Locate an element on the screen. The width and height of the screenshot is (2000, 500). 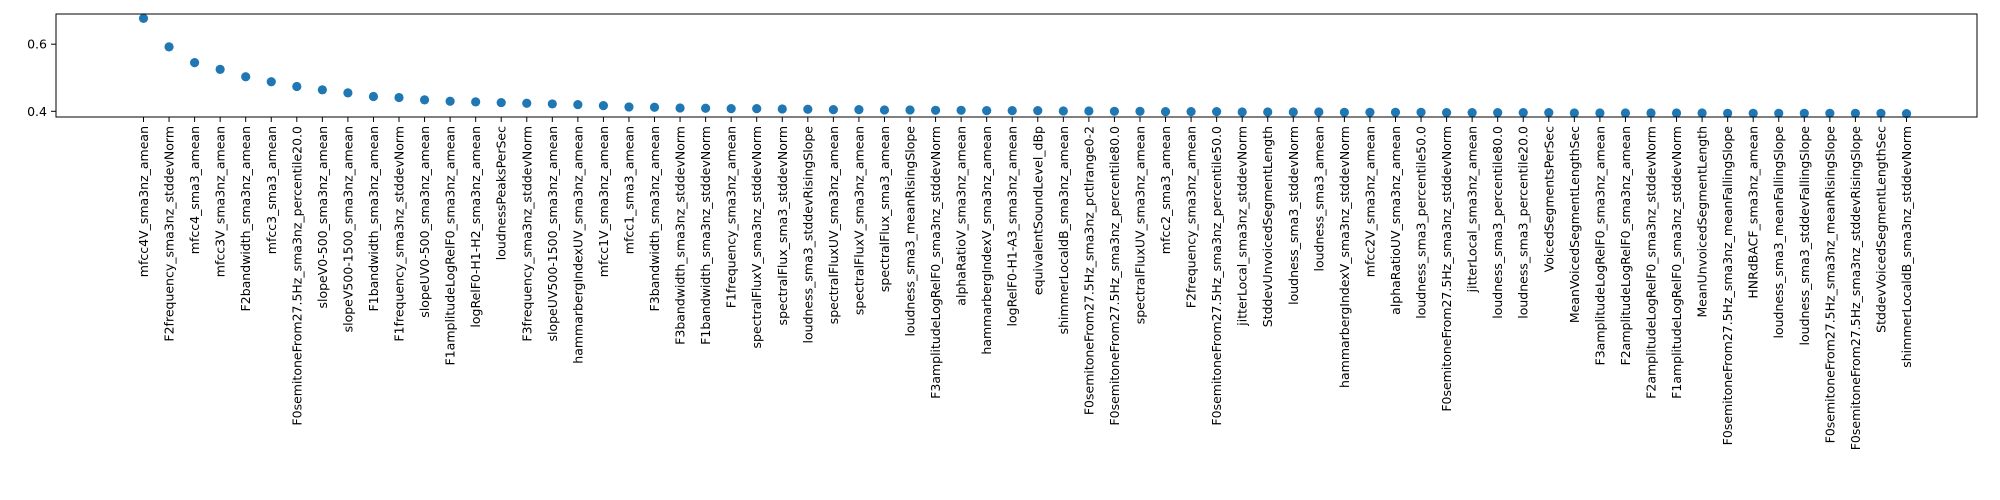
x-tick-label: jitterLocal_sma3nz_stddevNorm is located at coordinates (1242, 226).